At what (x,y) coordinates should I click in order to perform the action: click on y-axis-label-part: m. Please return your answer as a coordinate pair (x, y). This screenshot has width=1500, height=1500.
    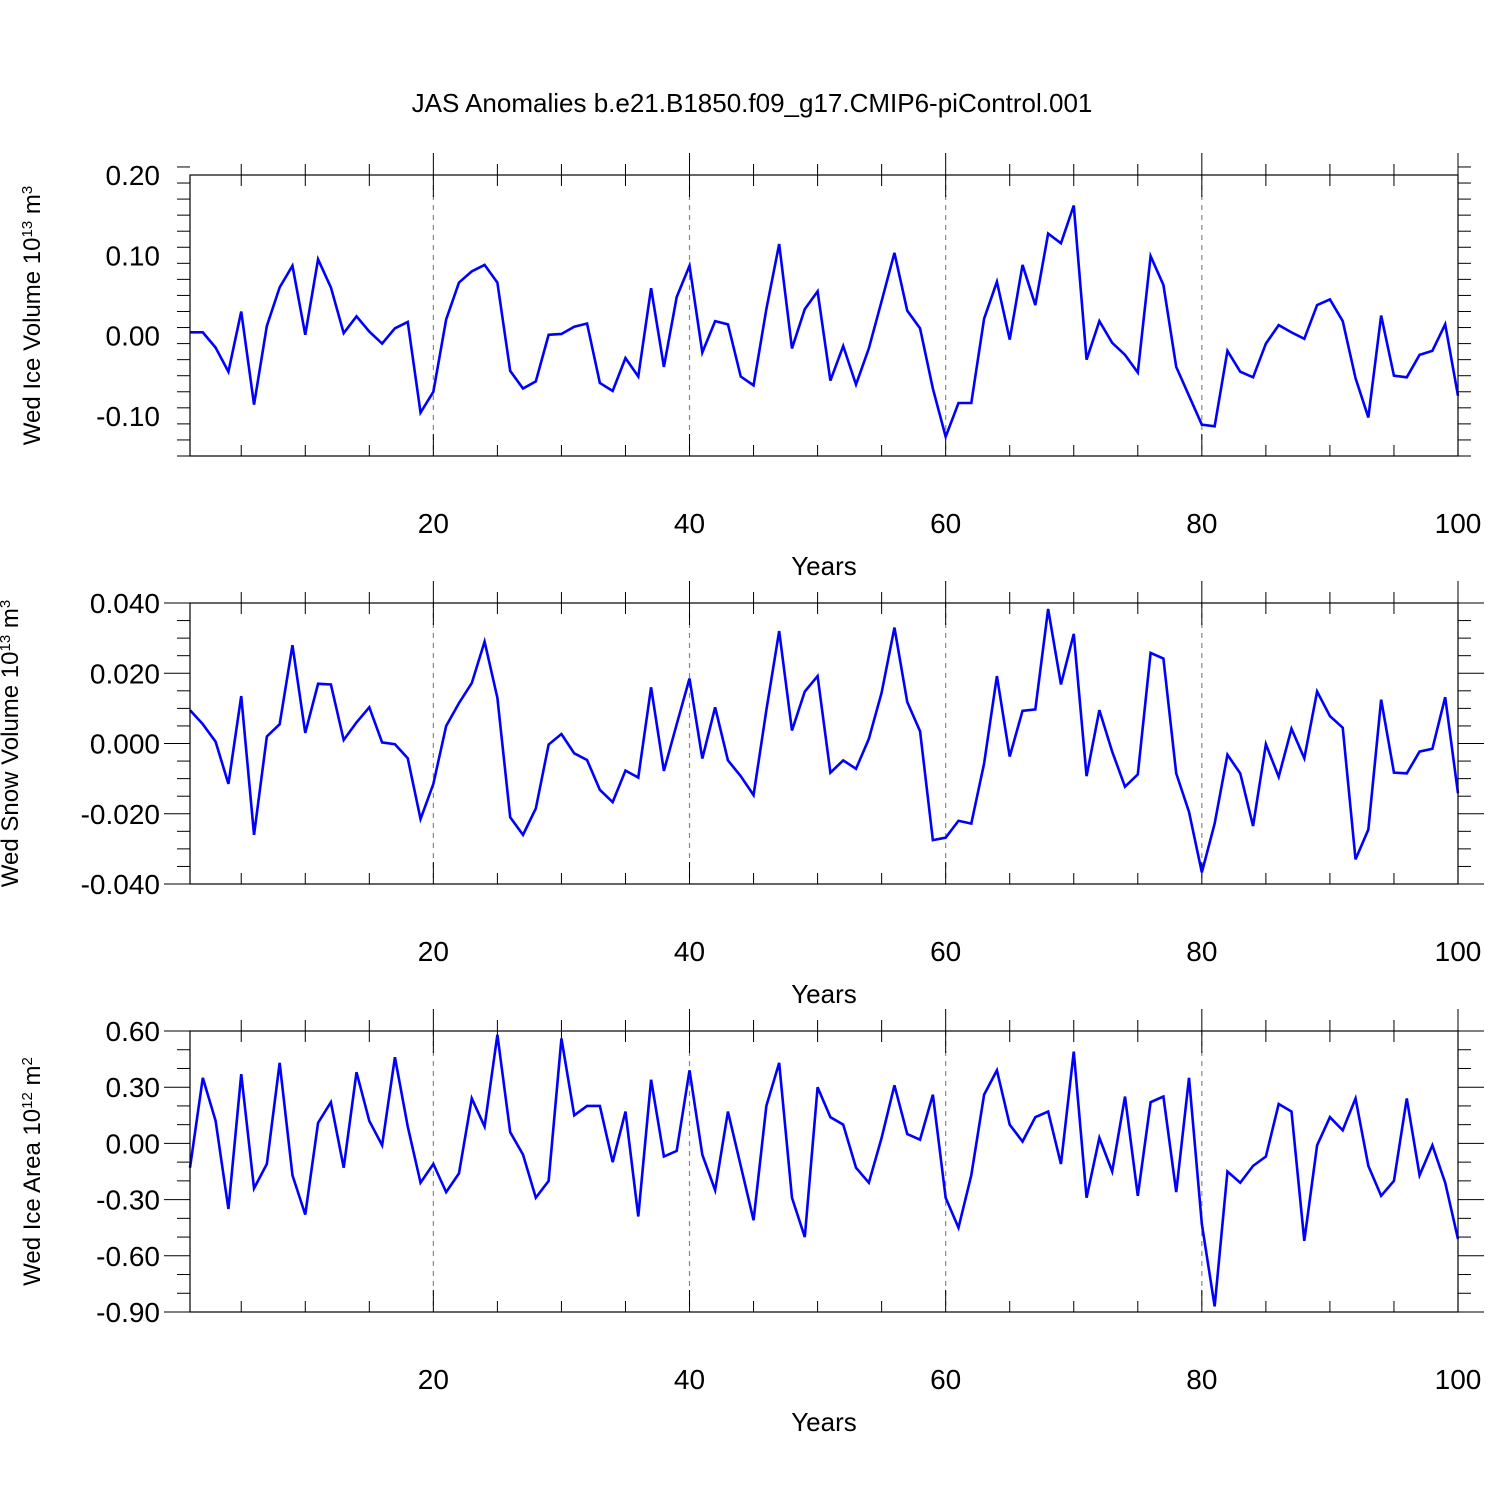
    Looking at the image, I should click on (32, 207).